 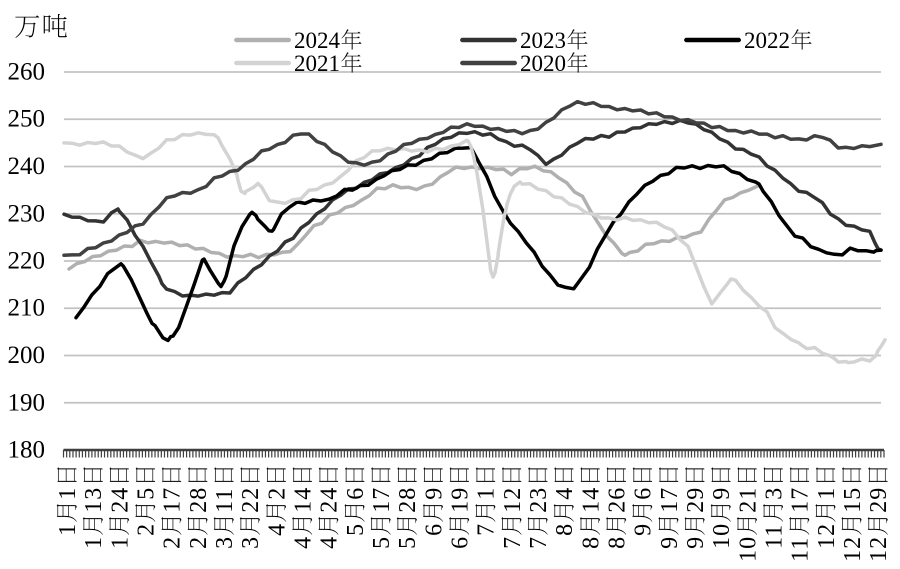 I want to click on svg-text: 220, so click(x=27, y=261).